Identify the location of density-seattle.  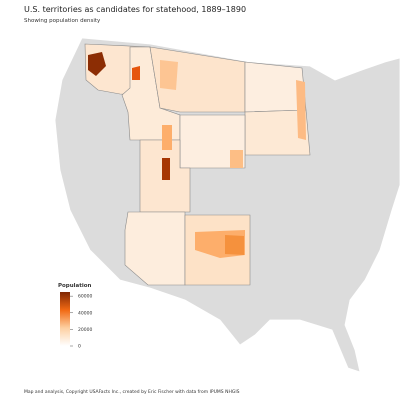
(97, 64).